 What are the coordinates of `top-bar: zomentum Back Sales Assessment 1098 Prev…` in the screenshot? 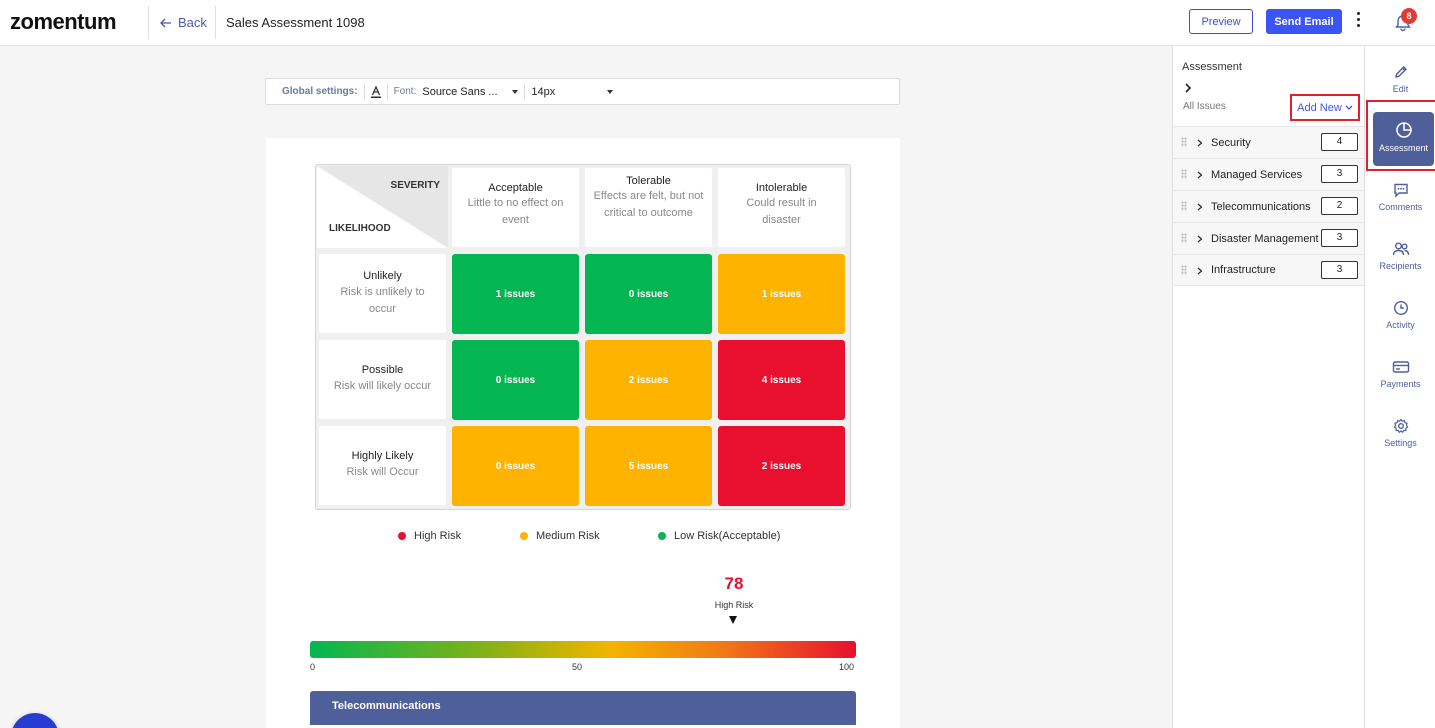 It's located at (717, 23).